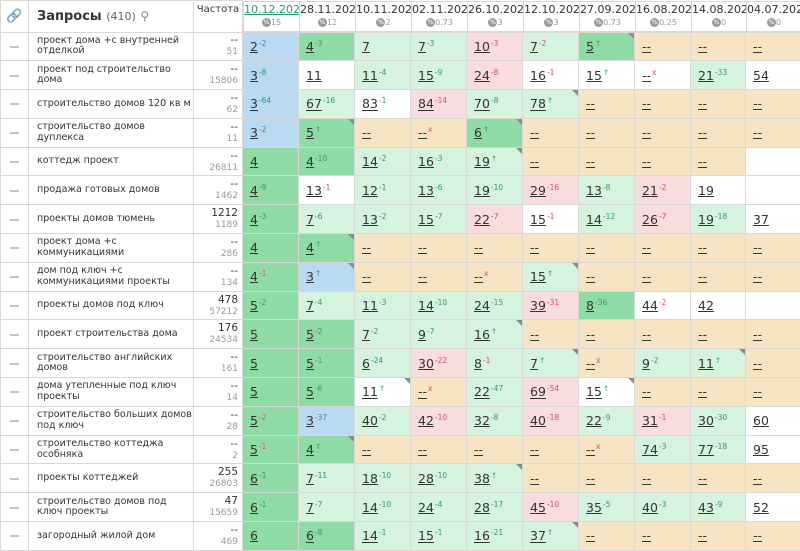 This screenshot has width=800, height=551. What do you see at coordinates (494, 363) in the screenshot?
I see `position-cell: 8-1` at bounding box center [494, 363].